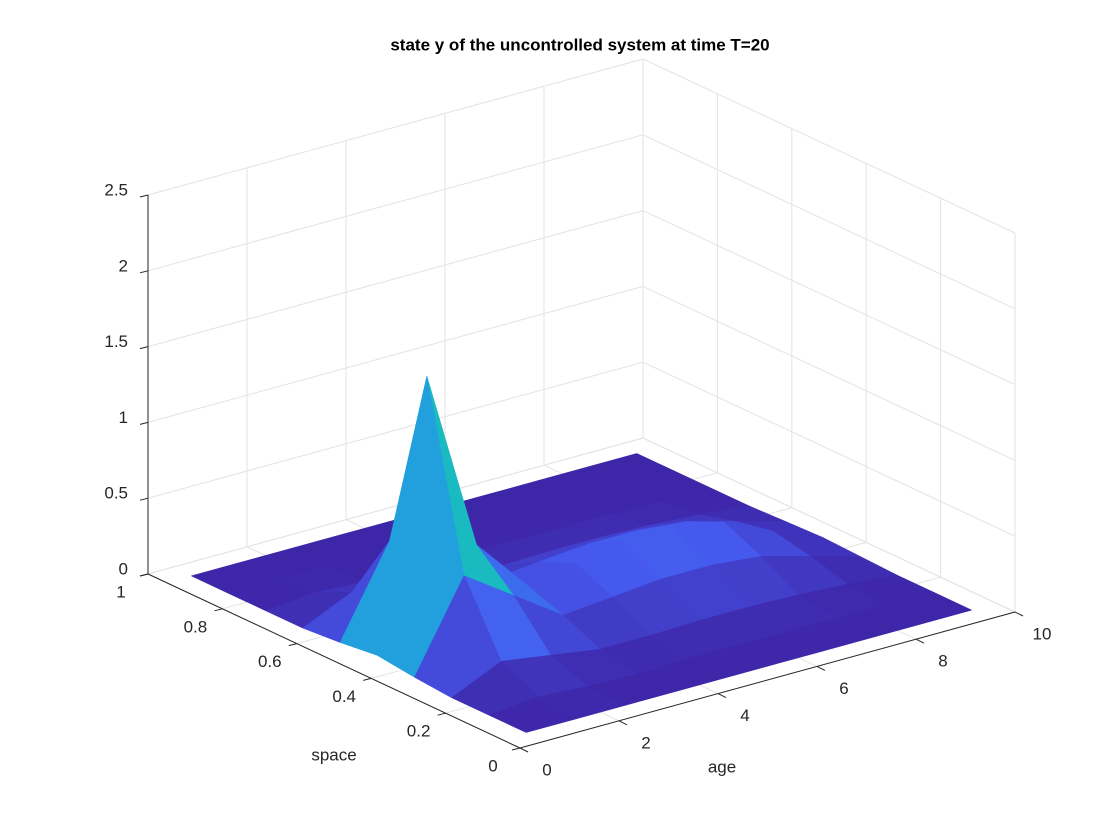 This screenshot has height=840, width=1120. What do you see at coordinates (843, 688) in the screenshot?
I see `x-tick-label: 6` at bounding box center [843, 688].